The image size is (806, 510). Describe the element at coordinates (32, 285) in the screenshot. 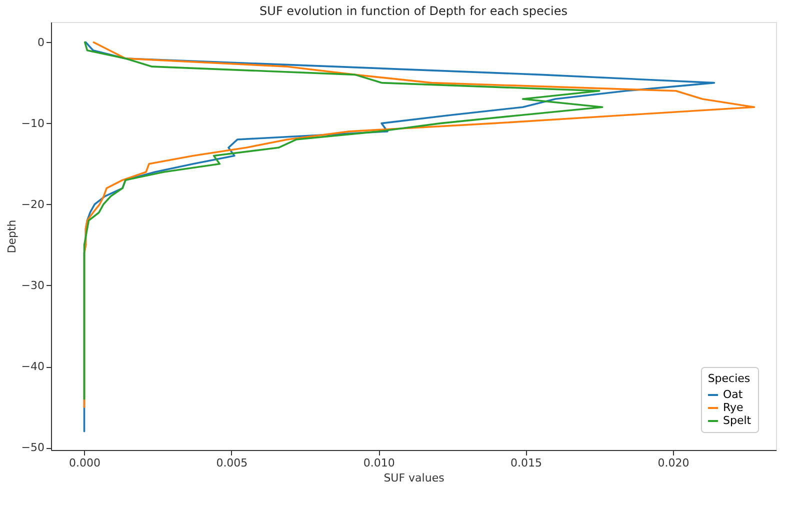

I see `y-tick-label: −30` at that location.